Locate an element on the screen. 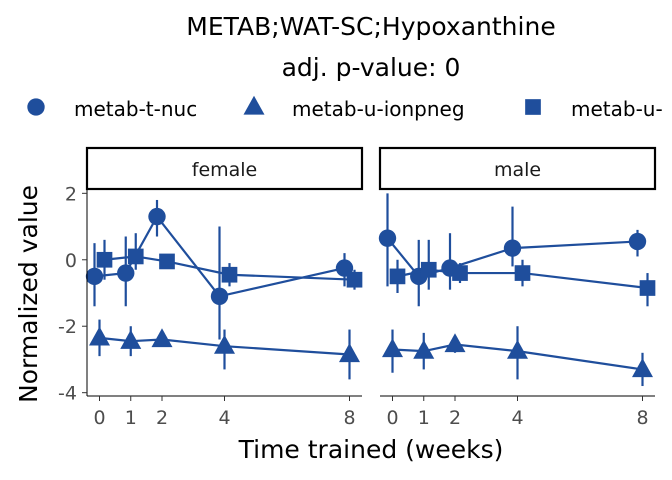 This screenshot has width=672, height=480. chart-subtitle: adj. p-value: 0 is located at coordinates (371, 67).